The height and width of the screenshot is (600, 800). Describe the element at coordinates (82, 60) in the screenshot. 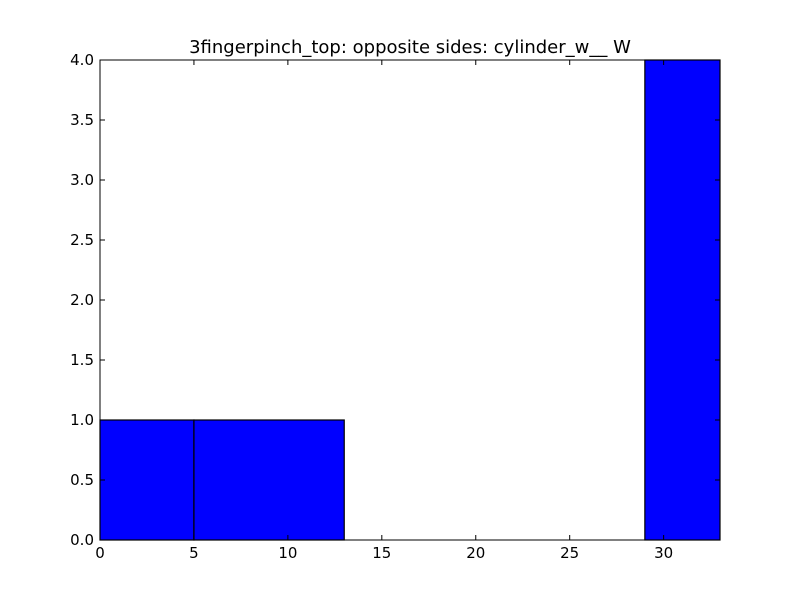

I see `y-tick-label: 4.0` at that location.